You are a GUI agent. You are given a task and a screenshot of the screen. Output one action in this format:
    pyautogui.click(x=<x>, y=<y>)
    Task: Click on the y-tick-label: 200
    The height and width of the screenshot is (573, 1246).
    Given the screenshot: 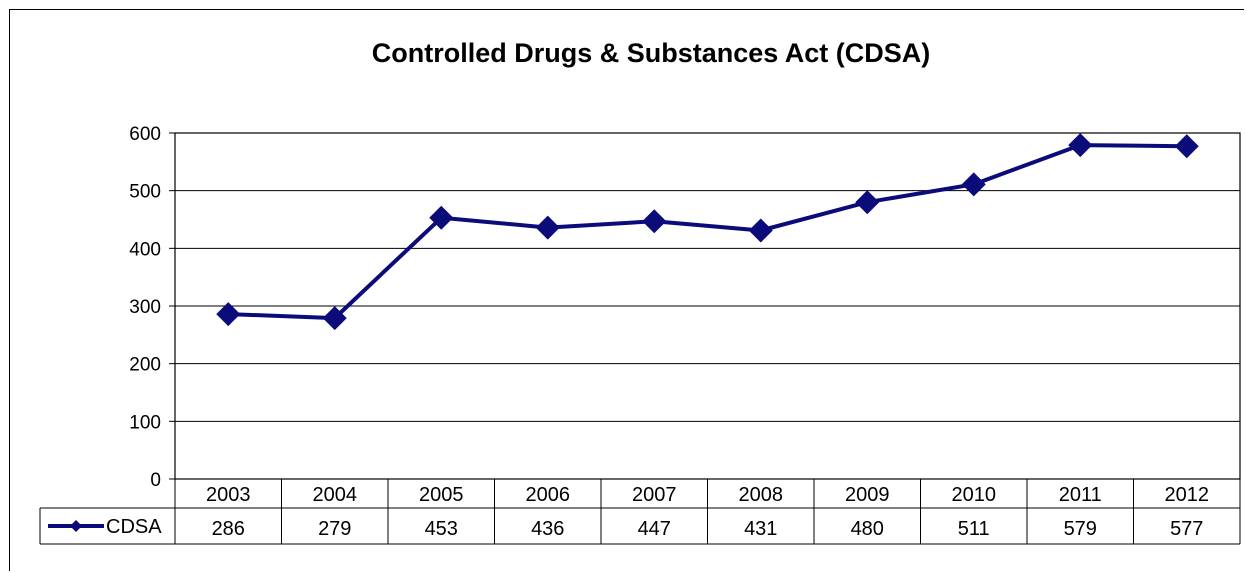 What is the action you would take?
    pyautogui.click(x=145, y=365)
    